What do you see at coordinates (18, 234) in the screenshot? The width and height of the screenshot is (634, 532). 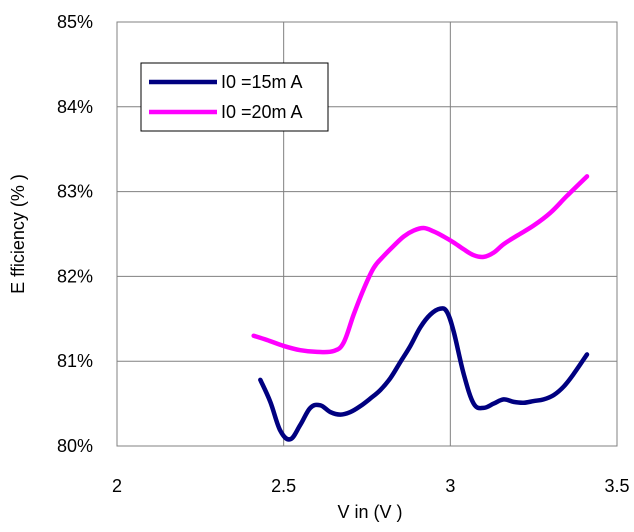 I see `y-axis-label: E fficiency (% )` at bounding box center [18, 234].